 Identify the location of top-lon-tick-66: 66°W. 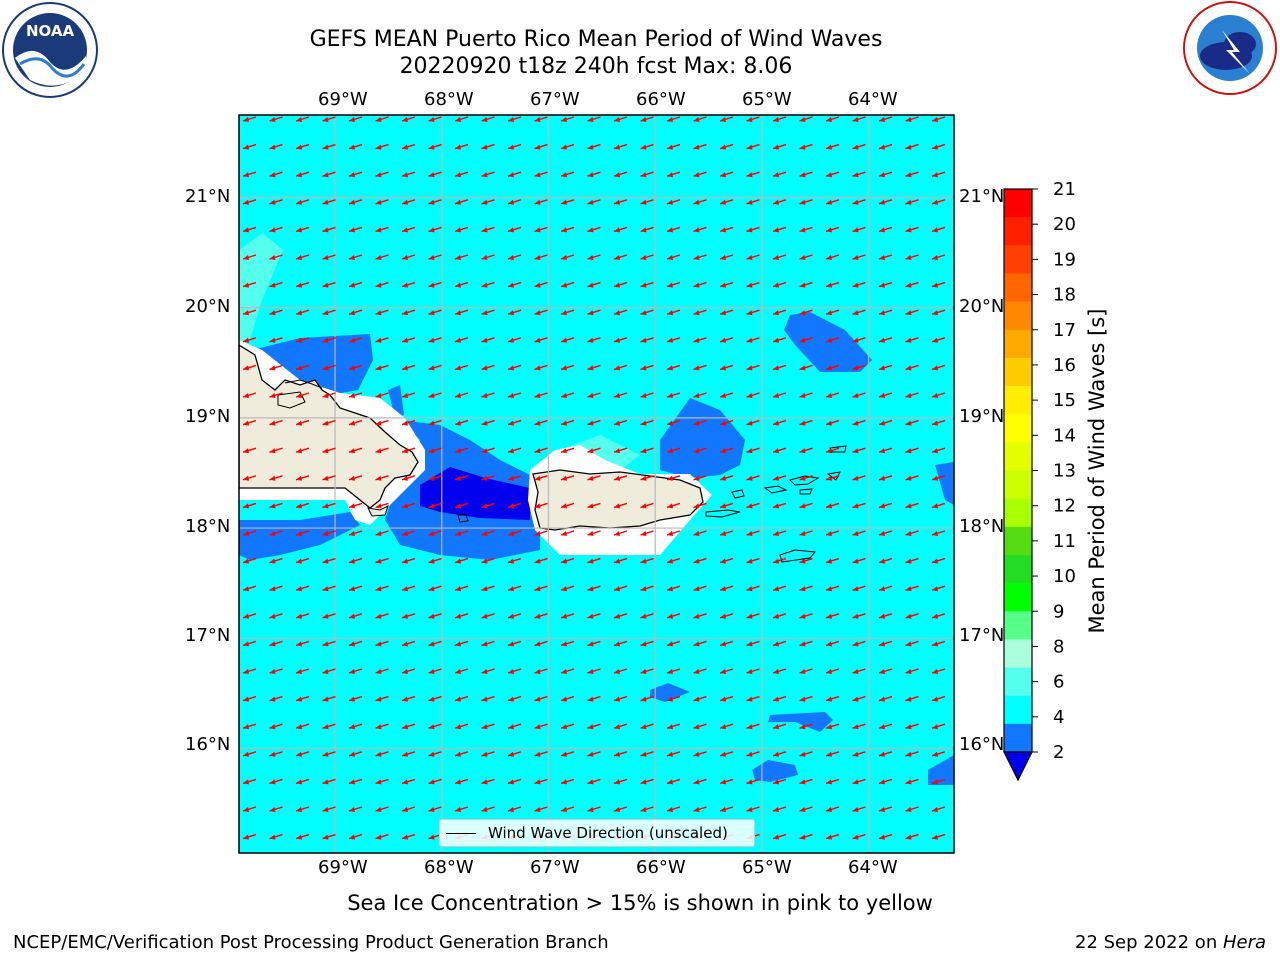
(661, 99).